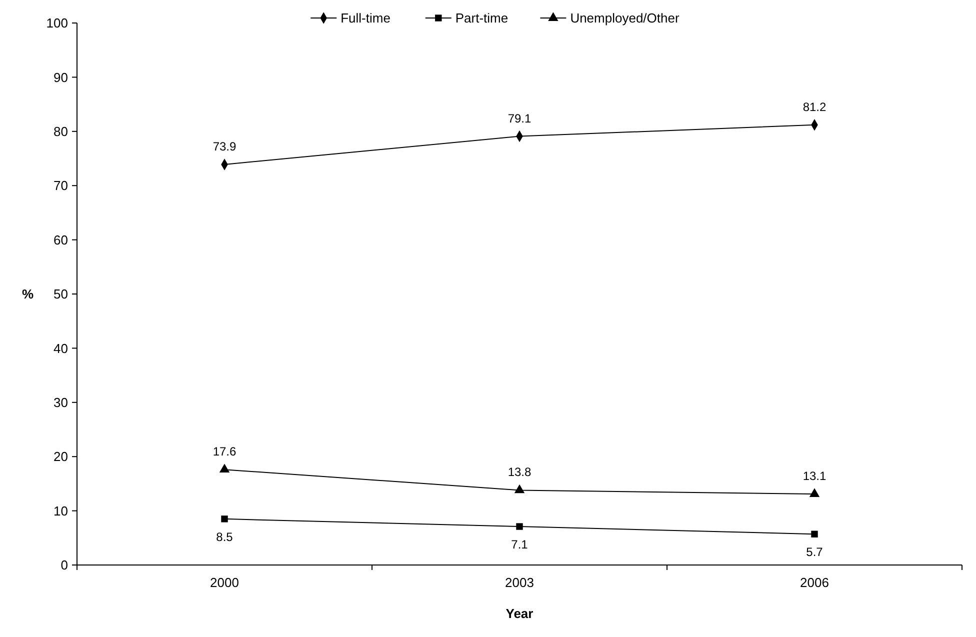 The height and width of the screenshot is (637, 976). What do you see at coordinates (61, 402) in the screenshot?
I see `y-tick-label: 30` at bounding box center [61, 402].